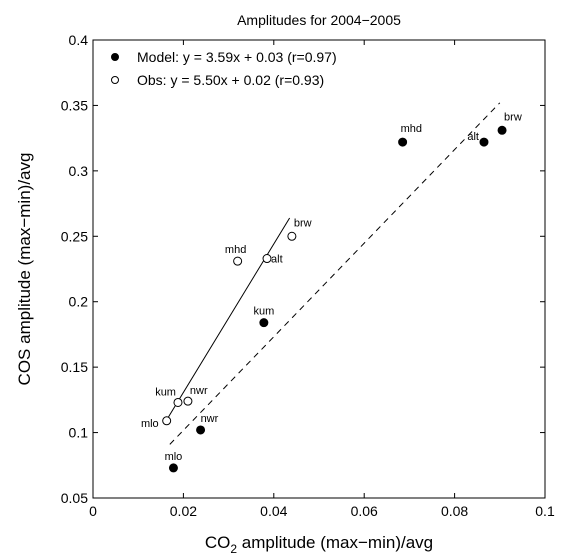 The image size is (563, 555). Describe the element at coordinates (173, 468) in the screenshot. I see `model-point-mlo` at that location.